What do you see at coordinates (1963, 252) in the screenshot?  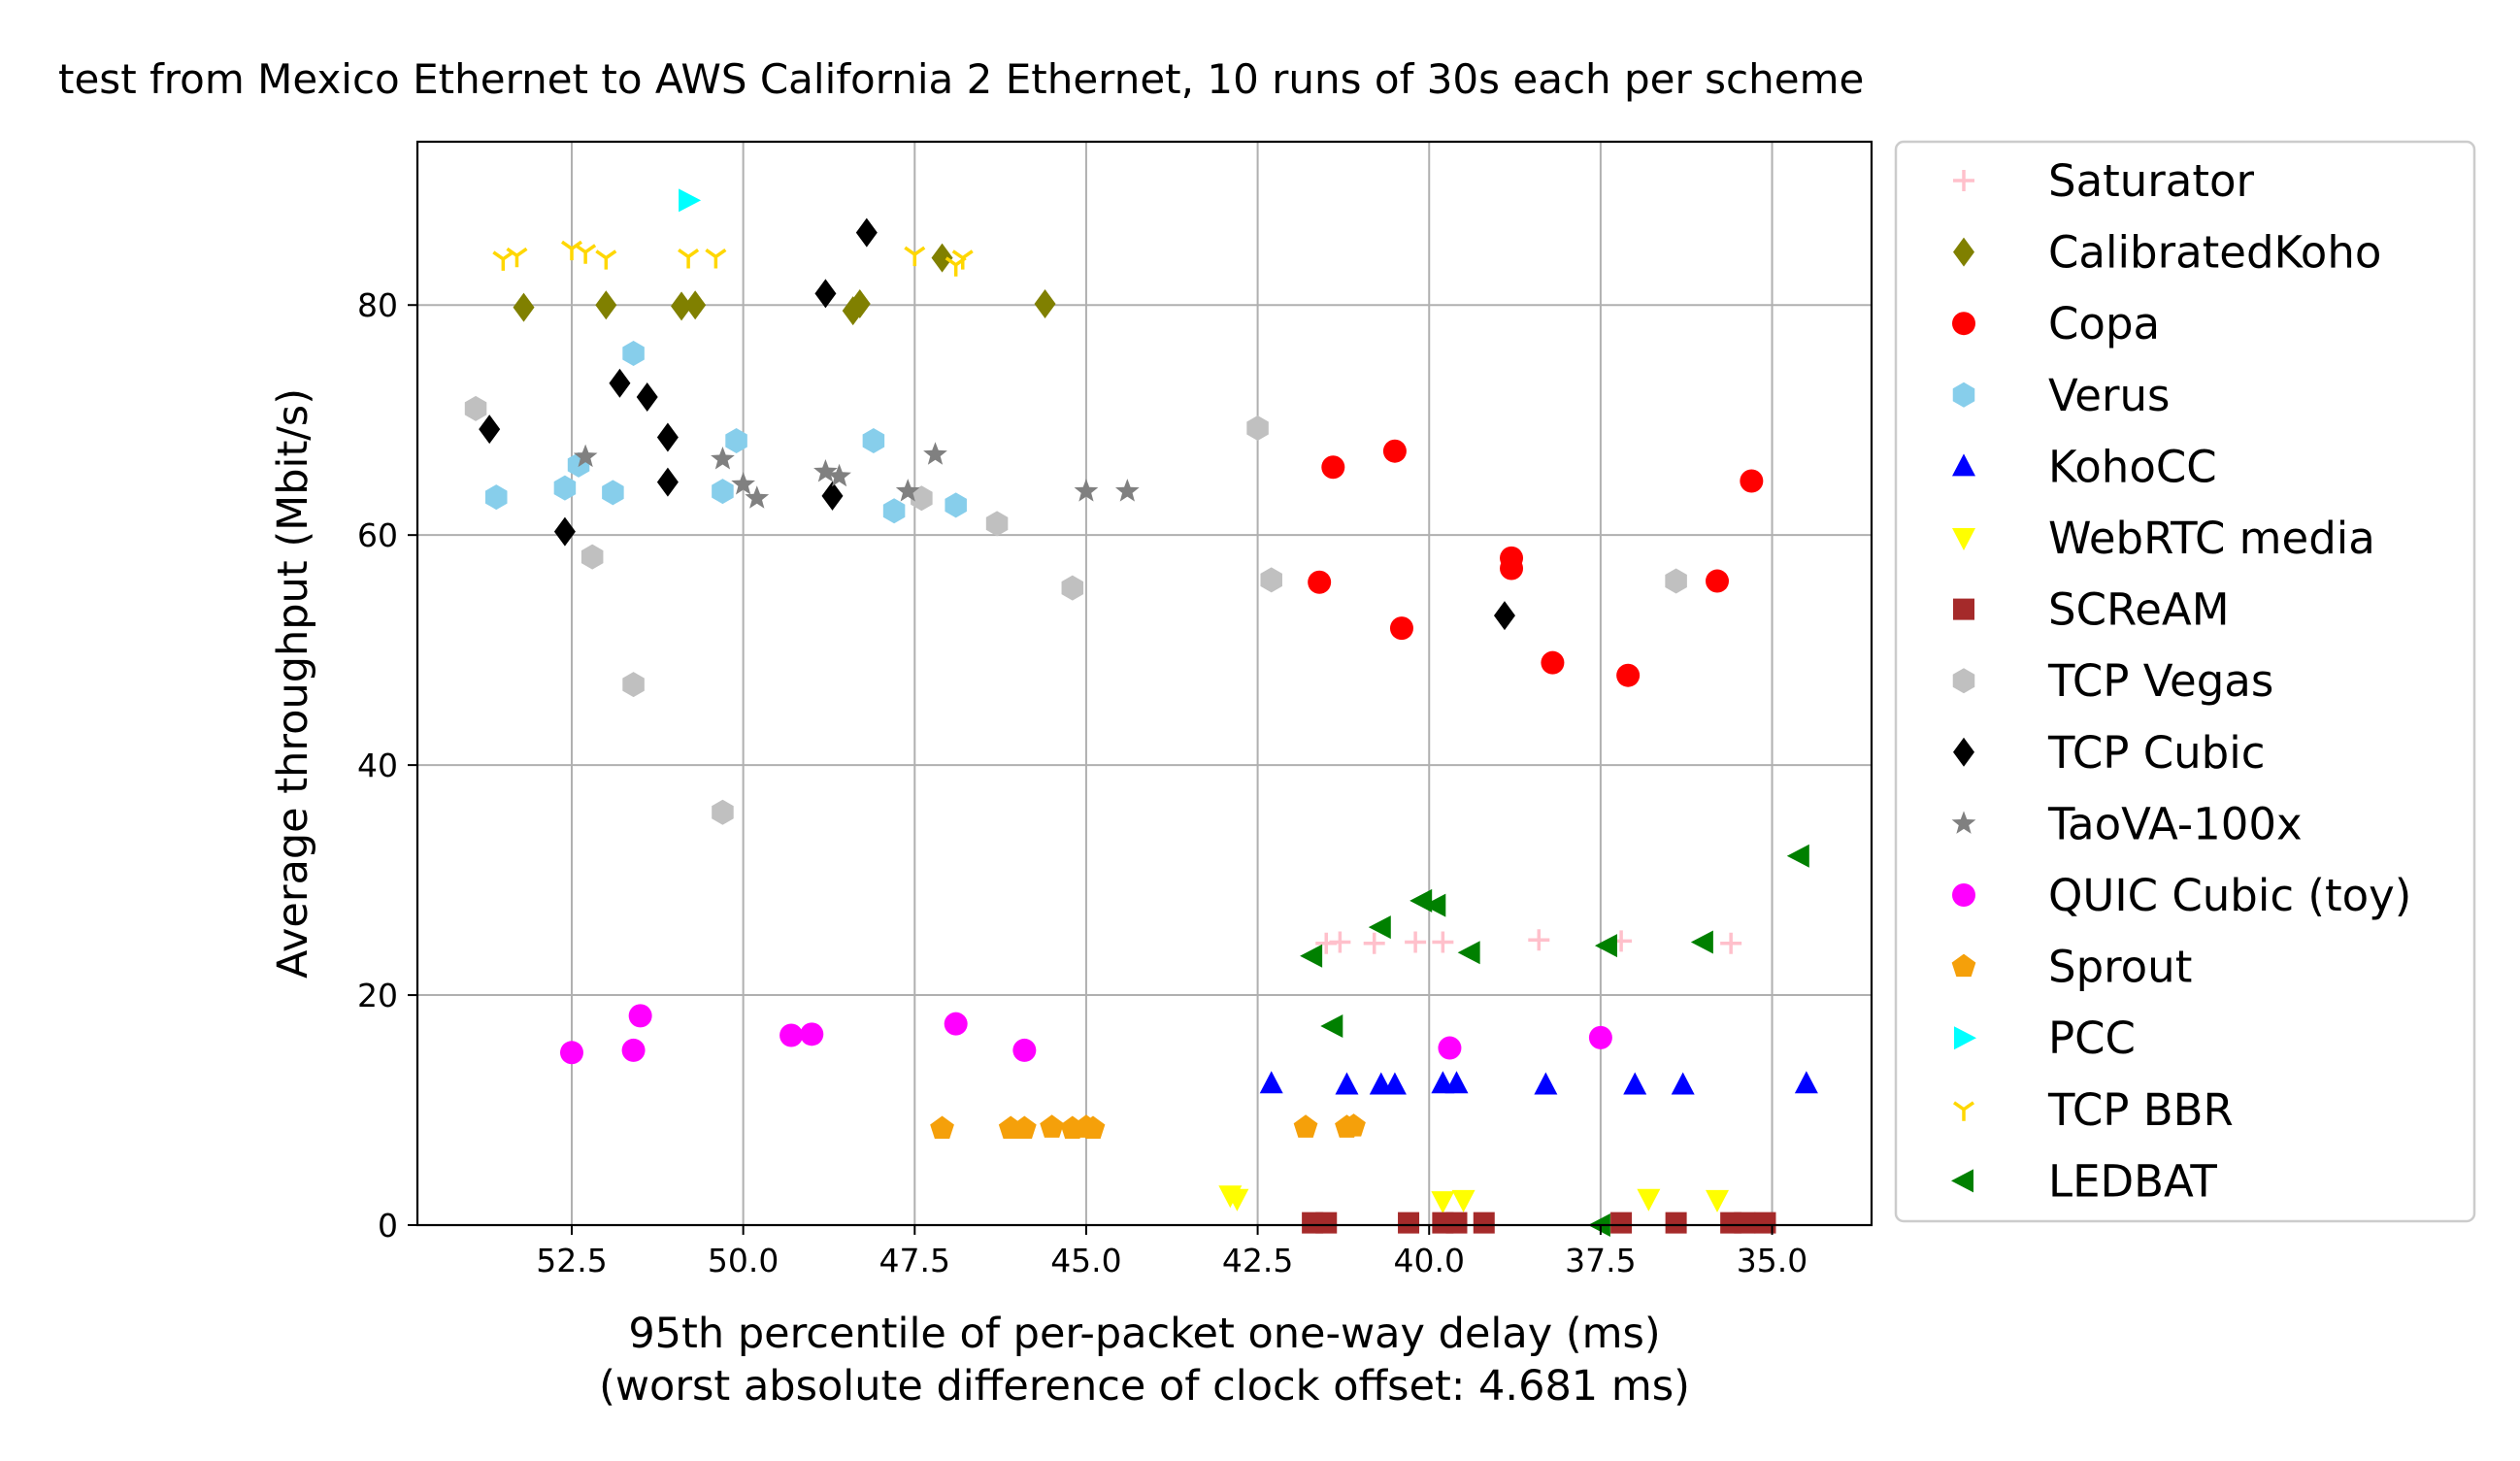 I see `legend-marker-calibratedkoho` at bounding box center [1963, 252].